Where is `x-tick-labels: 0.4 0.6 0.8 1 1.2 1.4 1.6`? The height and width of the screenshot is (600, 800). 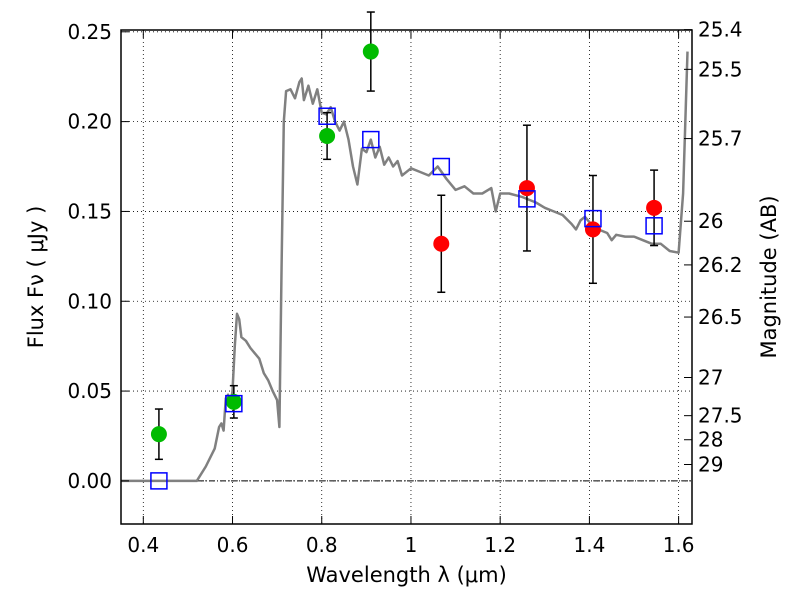
x-tick-labels: 0.4 0.6 0.8 1 1.2 1.4 1.6 is located at coordinates (410, 545).